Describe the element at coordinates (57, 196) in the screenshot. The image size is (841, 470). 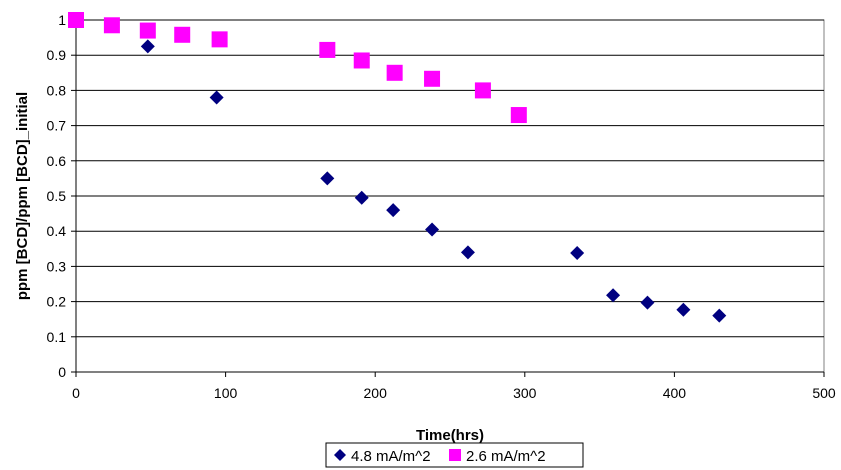
I see `y-tick-label: 0.5` at that location.